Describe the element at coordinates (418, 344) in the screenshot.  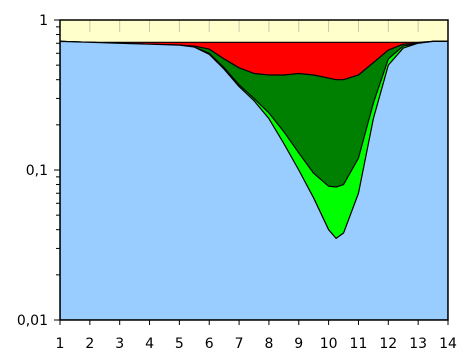
I see `x-tick-label-13: 13` at that location.